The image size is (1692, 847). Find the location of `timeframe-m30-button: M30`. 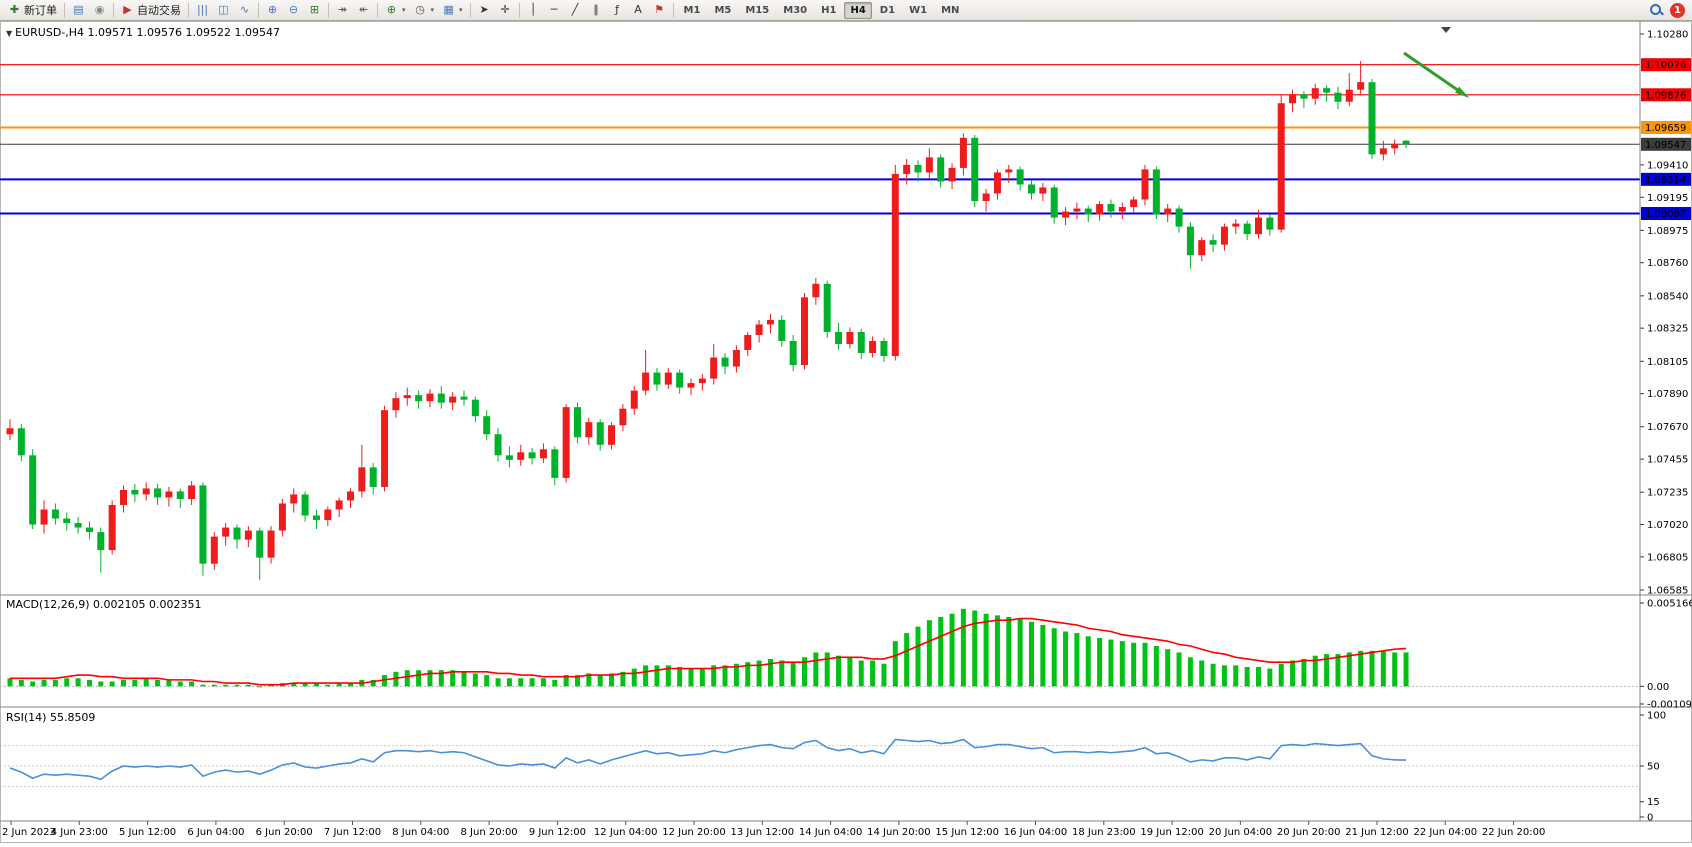

timeframe-m30-button: M30 is located at coordinates (795, 10).